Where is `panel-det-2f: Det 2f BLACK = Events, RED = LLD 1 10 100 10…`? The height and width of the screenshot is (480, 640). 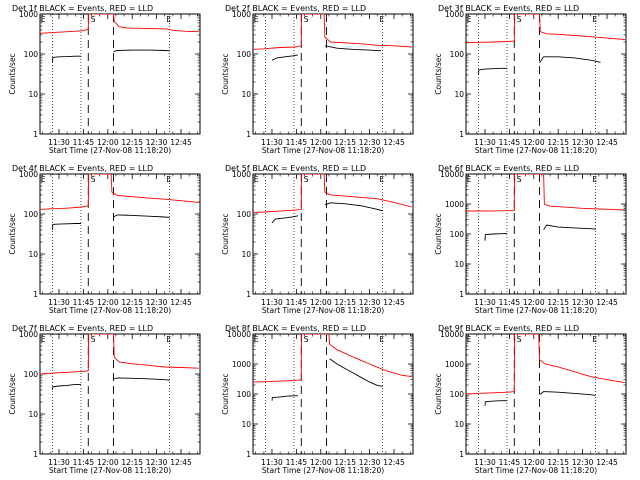 panel-det-2f: Det 2f BLACK = Events, RED = LLD 1 10 100 10… is located at coordinates (317, 79).